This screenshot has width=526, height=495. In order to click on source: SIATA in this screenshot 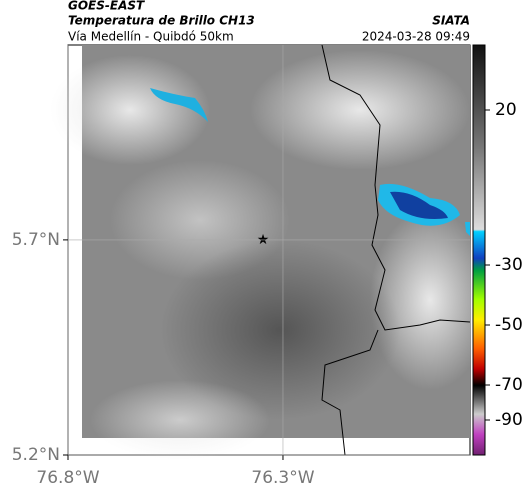, I will do `click(451, 21)`.